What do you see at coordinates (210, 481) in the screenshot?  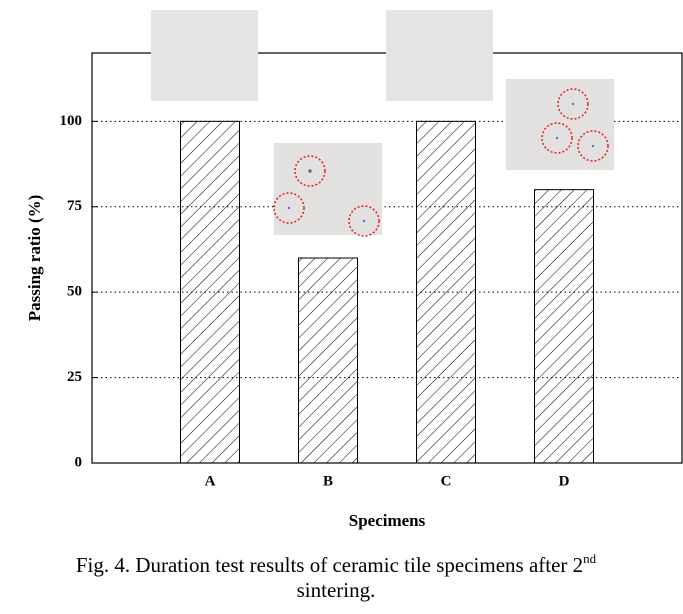 I see `x-tick-label: A` at bounding box center [210, 481].